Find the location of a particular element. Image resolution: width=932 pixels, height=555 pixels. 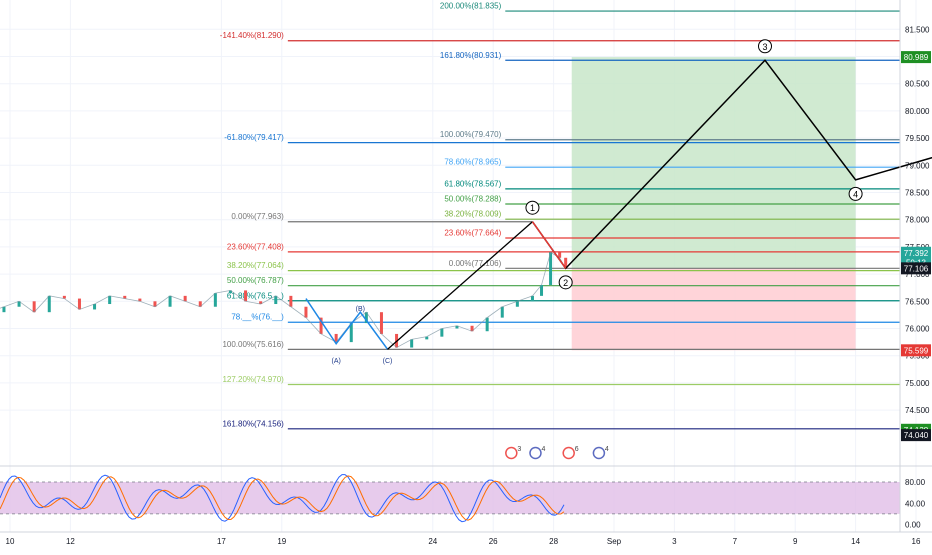

time-tick-label: 14 is located at coordinates (855, 541).